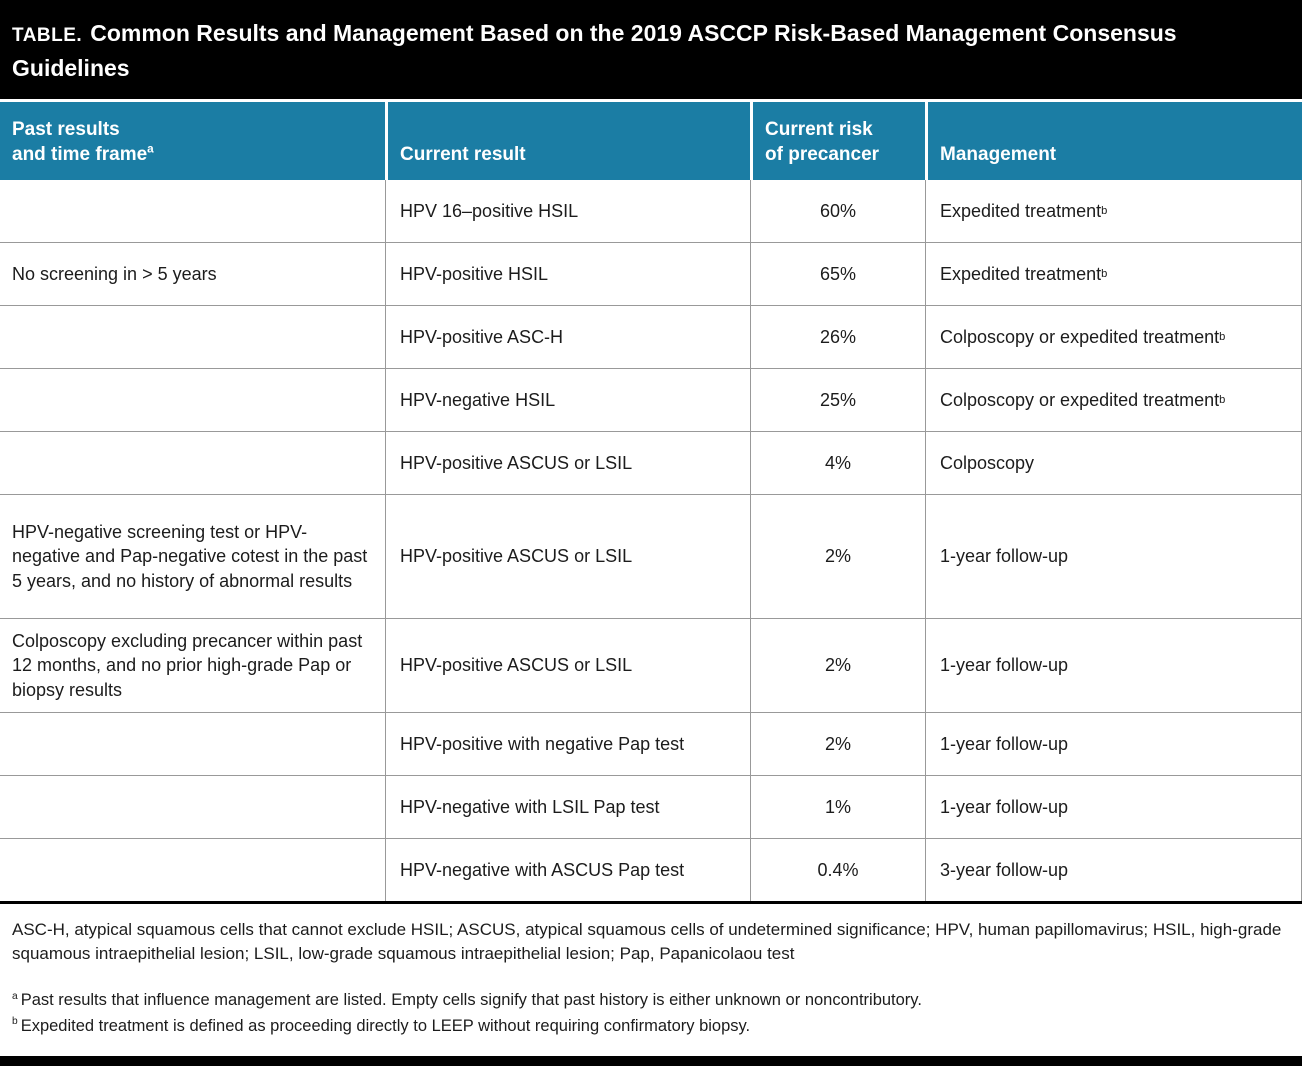 The height and width of the screenshot is (1066, 1302). I want to click on cell-current-result: HPV-positive ASC-H, so click(567, 337).